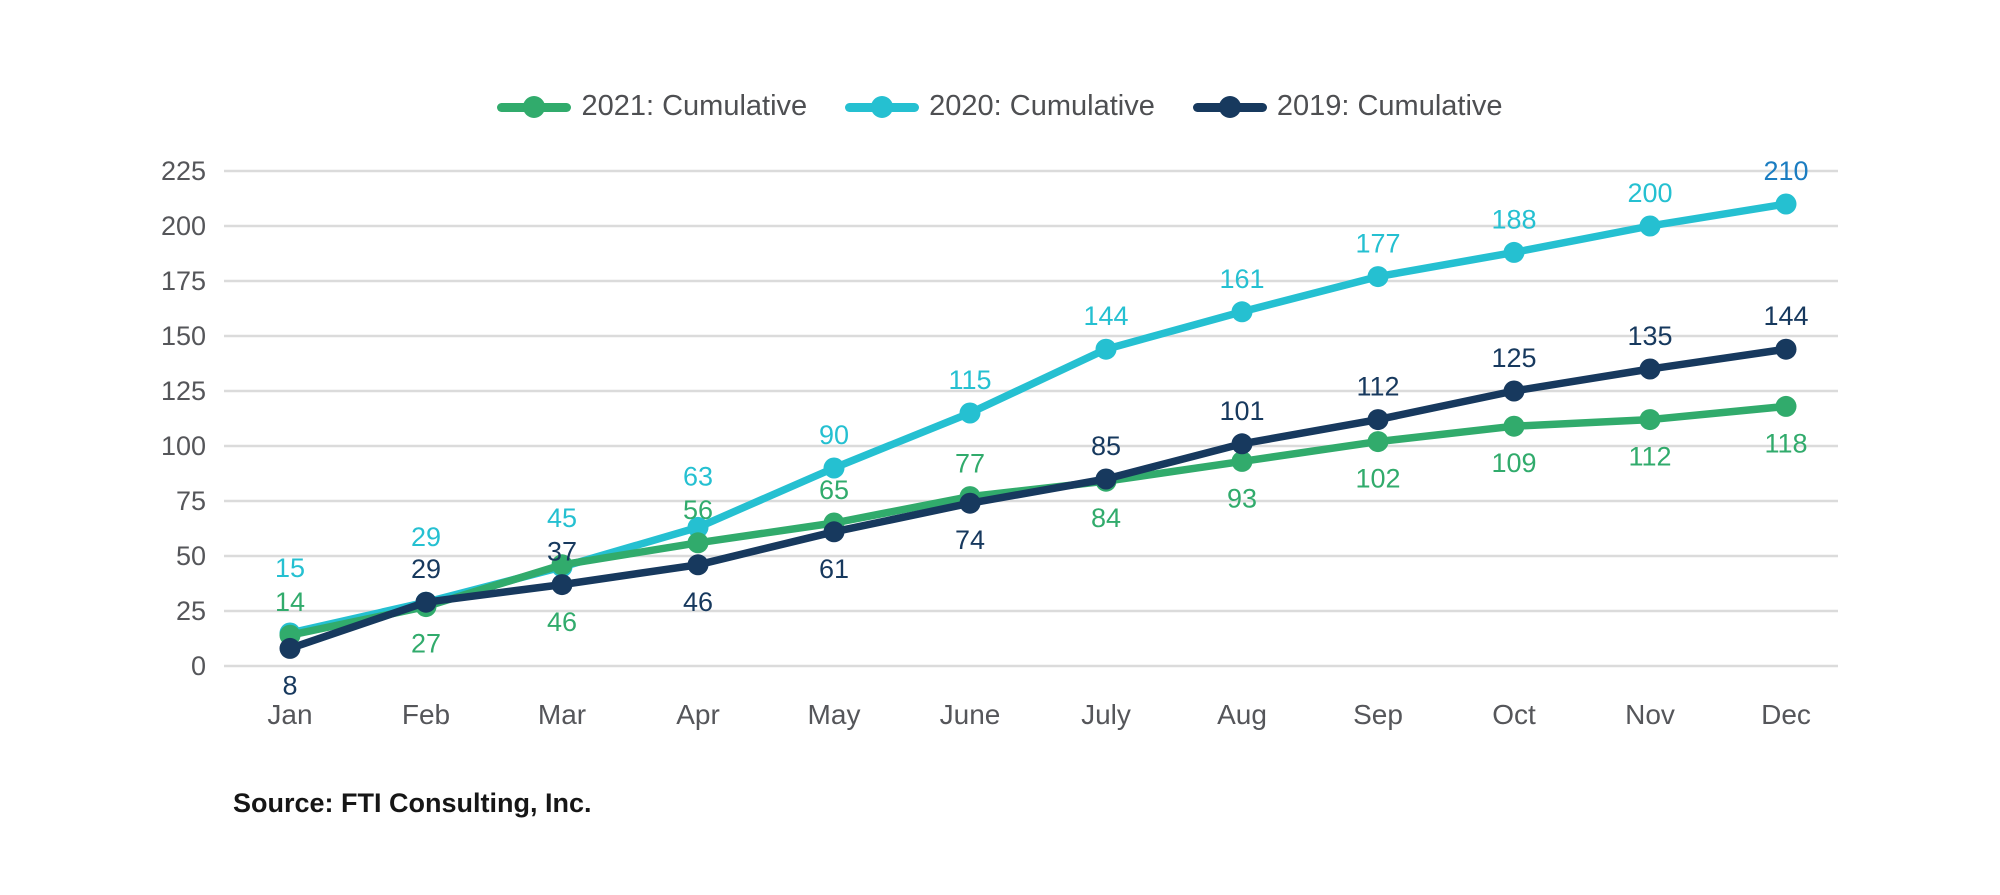 This screenshot has height=895, width=2000. I want to click on data-label-2020: 144, so click(1105, 316).